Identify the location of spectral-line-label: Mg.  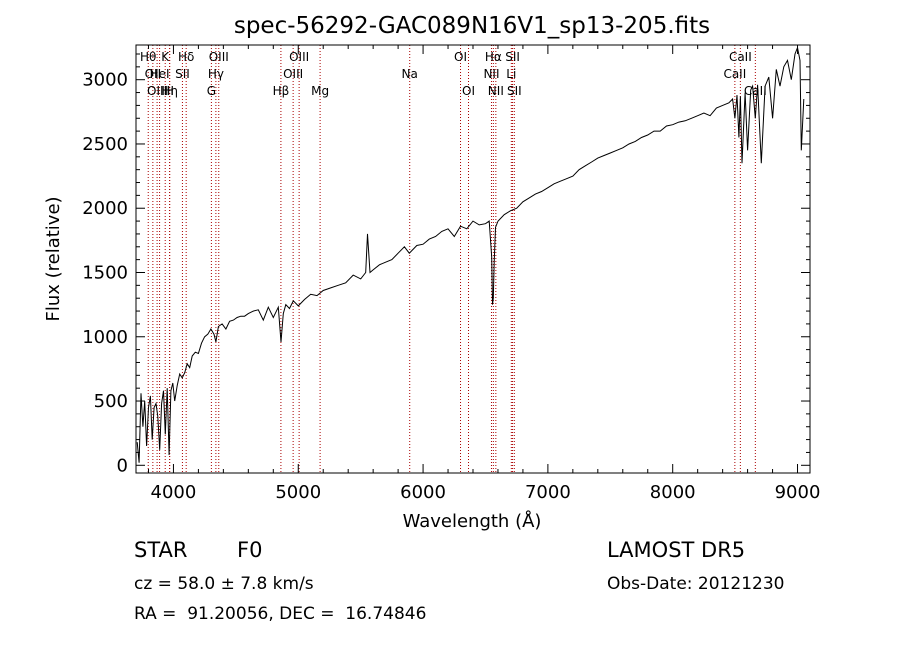
(320, 91).